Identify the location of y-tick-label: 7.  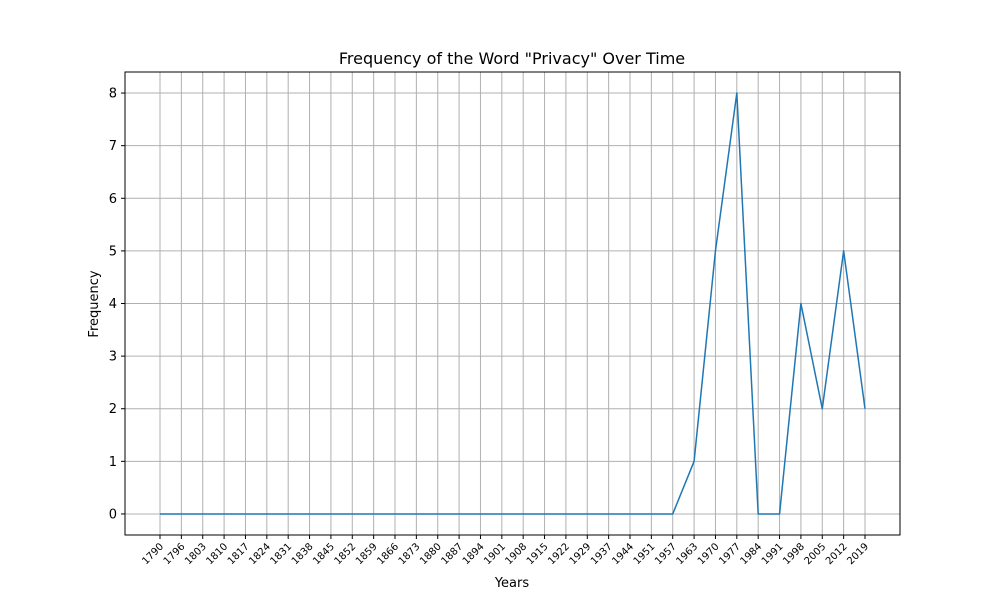
(113, 146).